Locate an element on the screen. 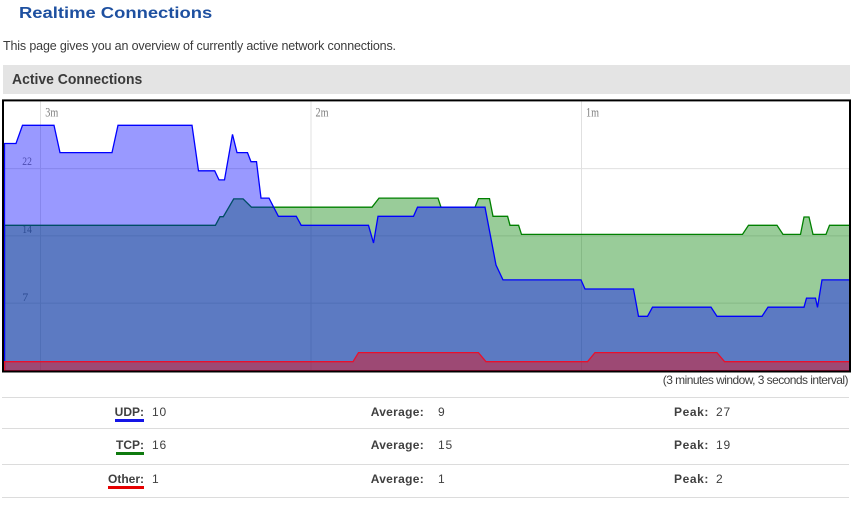 The width and height of the screenshot is (853, 505). svg-text: 14 is located at coordinates (27, 229).